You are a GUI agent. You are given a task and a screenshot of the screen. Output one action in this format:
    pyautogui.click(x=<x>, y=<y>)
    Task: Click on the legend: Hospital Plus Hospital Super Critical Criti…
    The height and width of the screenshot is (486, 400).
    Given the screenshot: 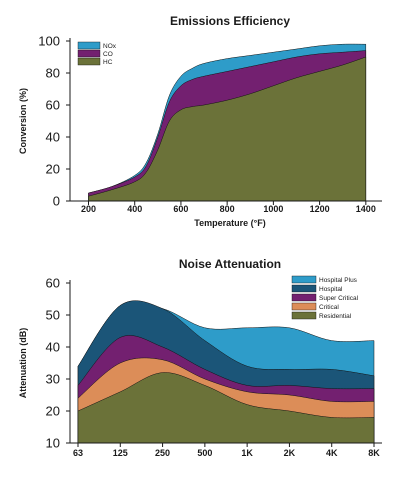 What is the action you would take?
    pyautogui.click(x=325, y=297)
    